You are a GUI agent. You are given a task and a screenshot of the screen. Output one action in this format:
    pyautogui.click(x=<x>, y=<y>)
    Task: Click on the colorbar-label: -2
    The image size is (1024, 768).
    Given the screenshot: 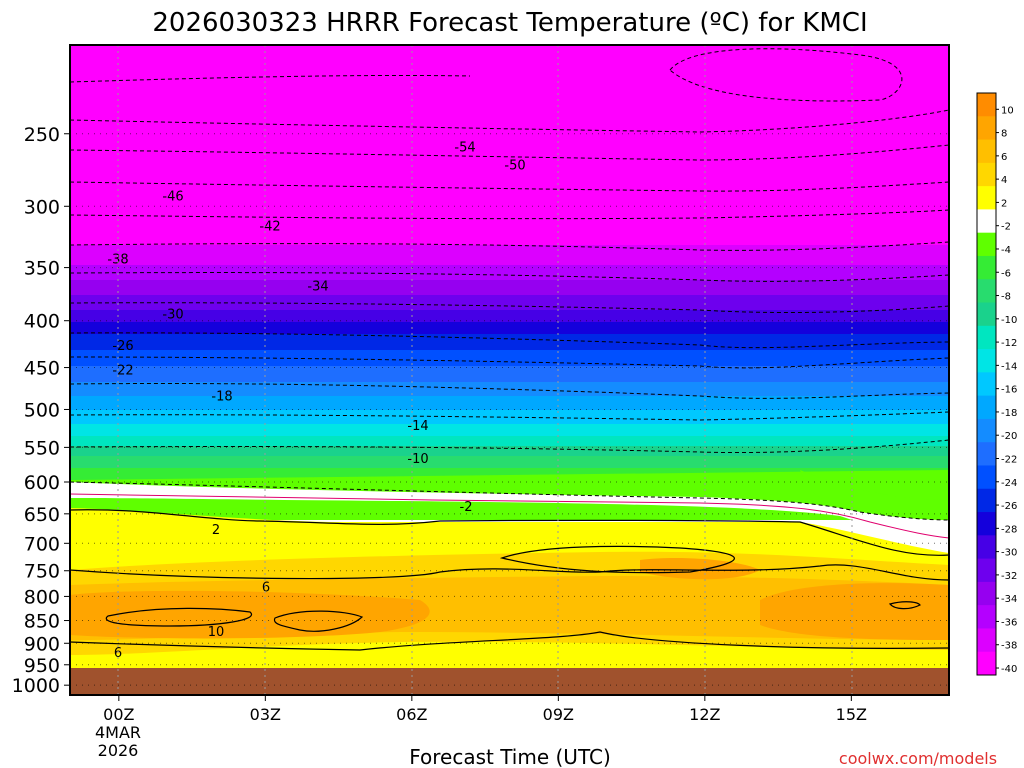 What is the action you would take?
    pyautogui.click(x=1006, y=227)
    